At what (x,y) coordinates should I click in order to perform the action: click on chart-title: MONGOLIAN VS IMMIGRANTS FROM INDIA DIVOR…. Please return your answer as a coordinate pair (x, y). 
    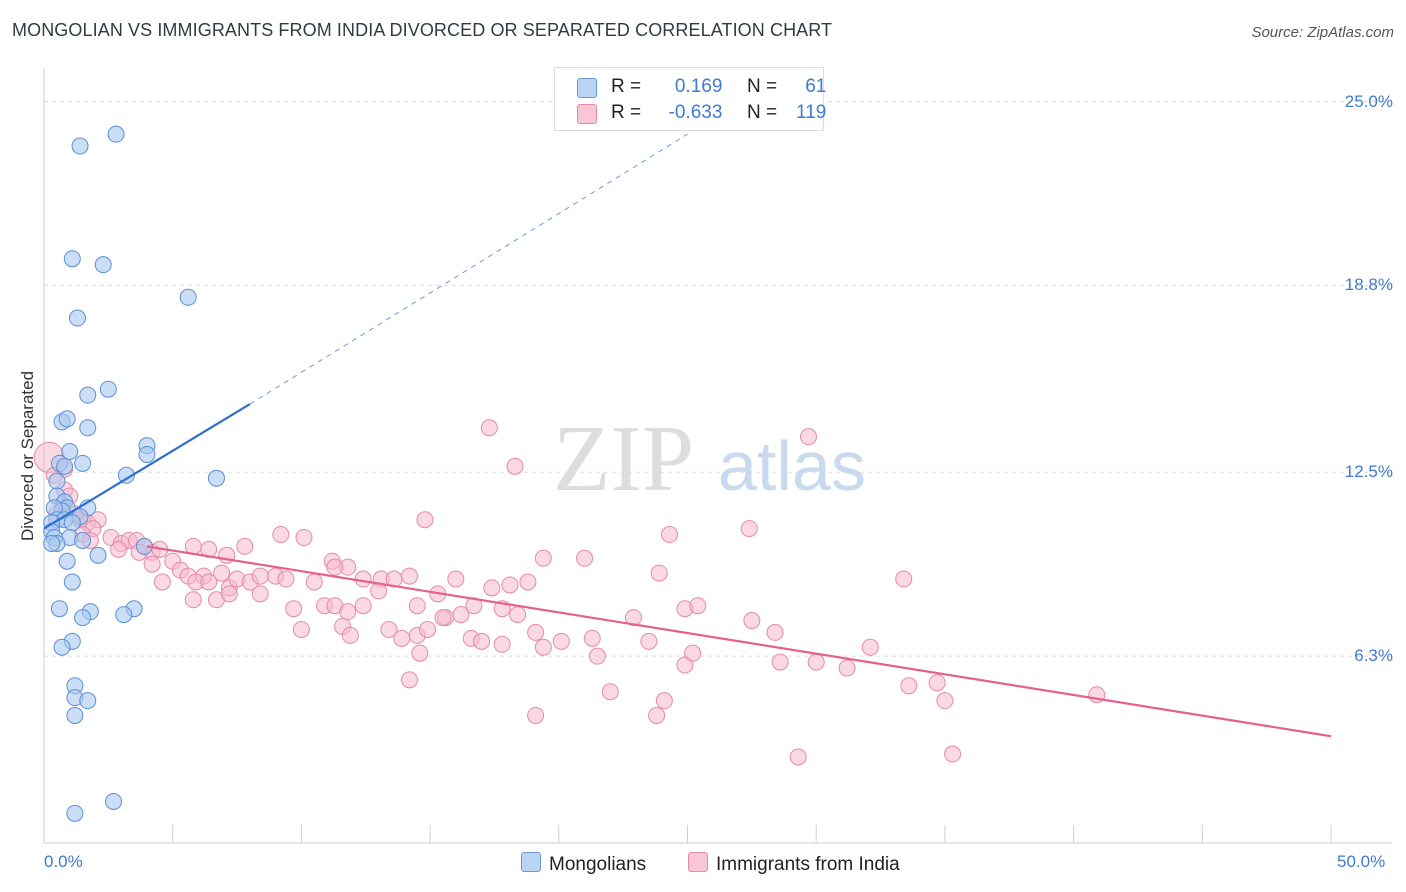
    Looking at the image, I should click on (422, 30).